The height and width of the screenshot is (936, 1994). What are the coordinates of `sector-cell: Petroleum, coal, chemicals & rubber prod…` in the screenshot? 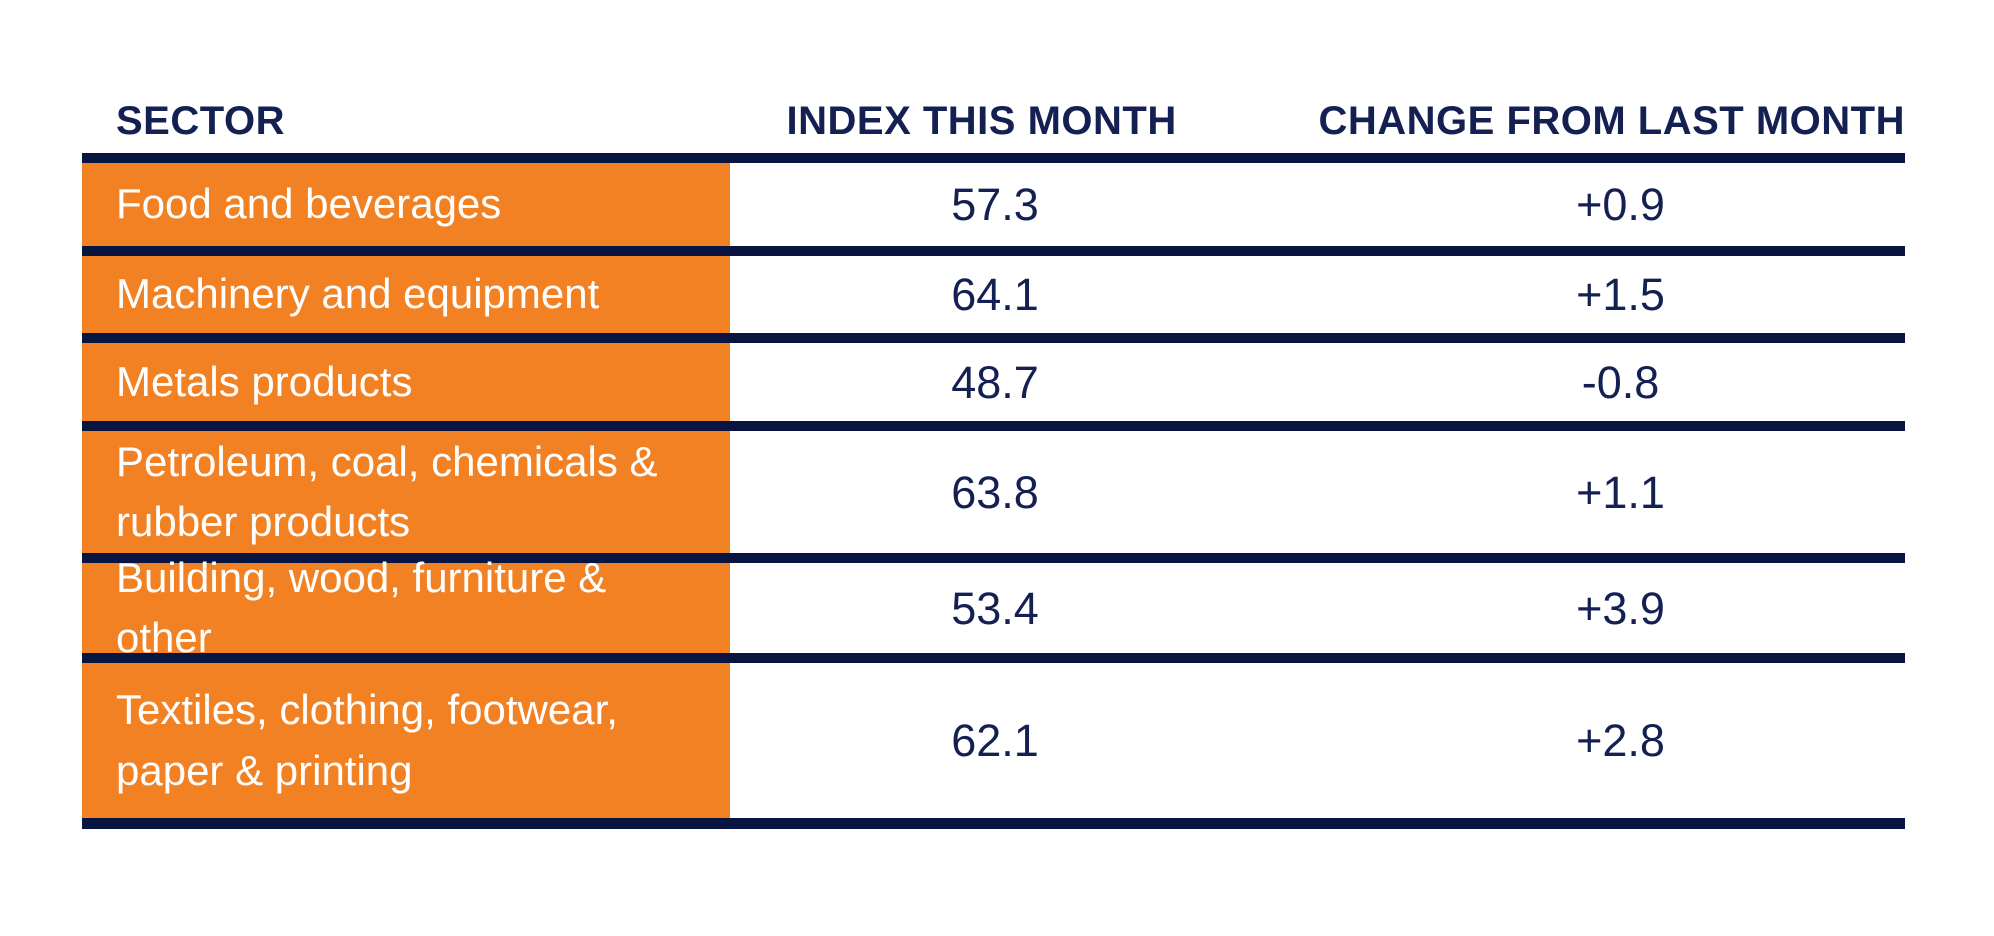 It's located at (406, 492).